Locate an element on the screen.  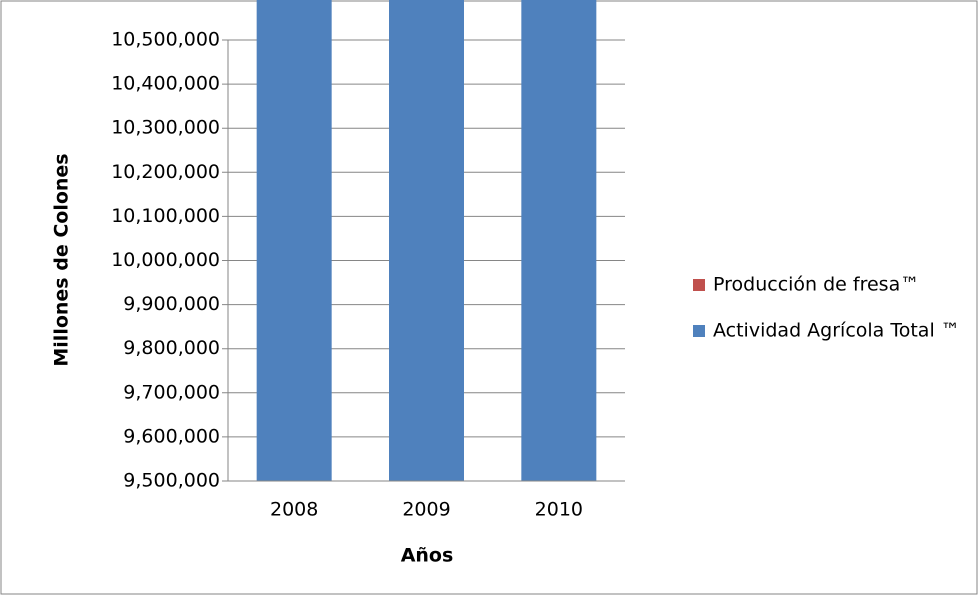
y-tick-label: 10,300,000 is located at coordinates (165, 128).